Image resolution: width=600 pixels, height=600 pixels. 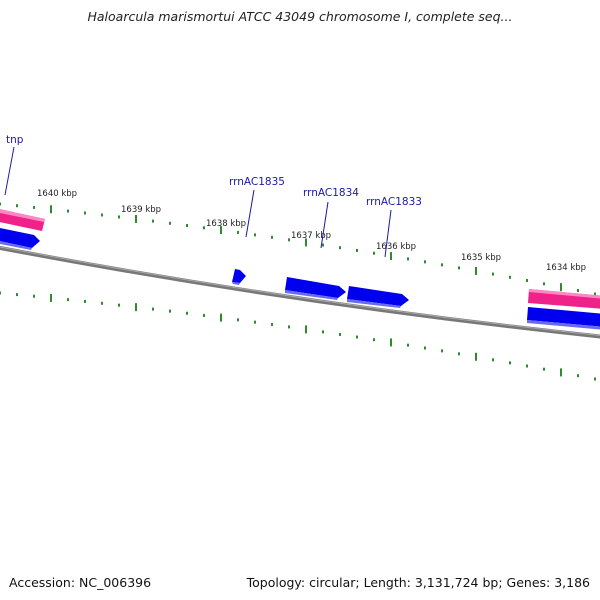 What do you see at coordinates (141, 210) in the screenshot?
I see `kbp-label-1639: 1639 kbp` at bounding box center [141, 210].